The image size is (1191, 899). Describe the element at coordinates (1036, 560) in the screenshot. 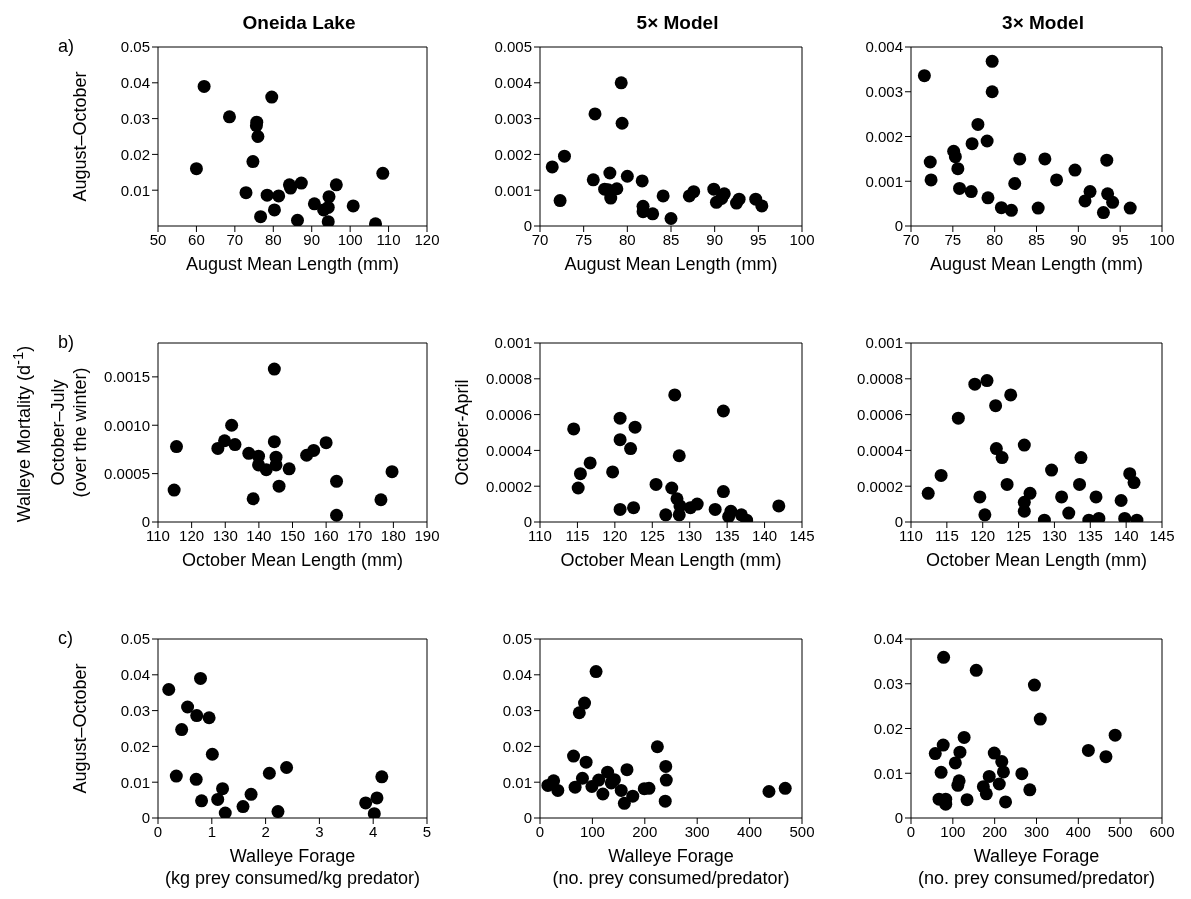

I see `x-axis-title: October Mean Length (mm)` at that location.